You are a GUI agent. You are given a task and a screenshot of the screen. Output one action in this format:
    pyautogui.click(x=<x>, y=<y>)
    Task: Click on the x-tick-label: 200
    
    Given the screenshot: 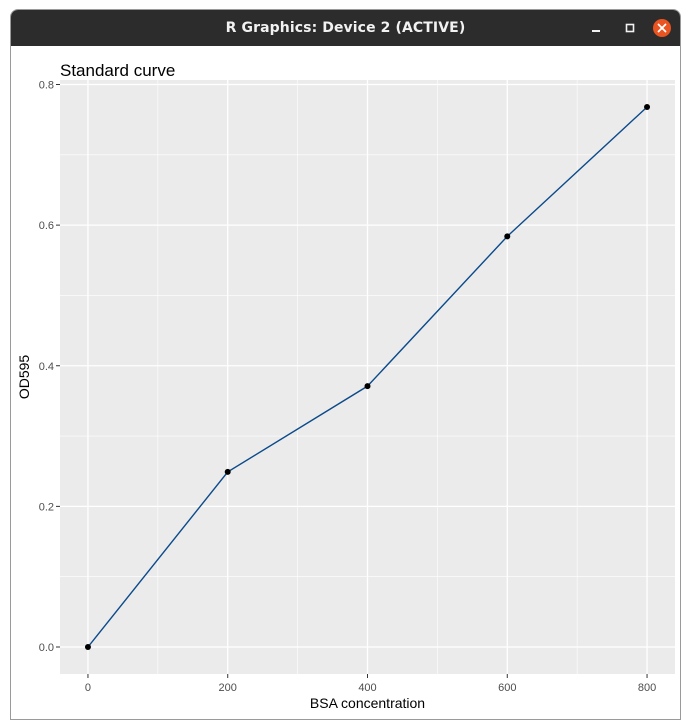 What is the action you would take?
    pyautogui.click(x=228, y=688)
    